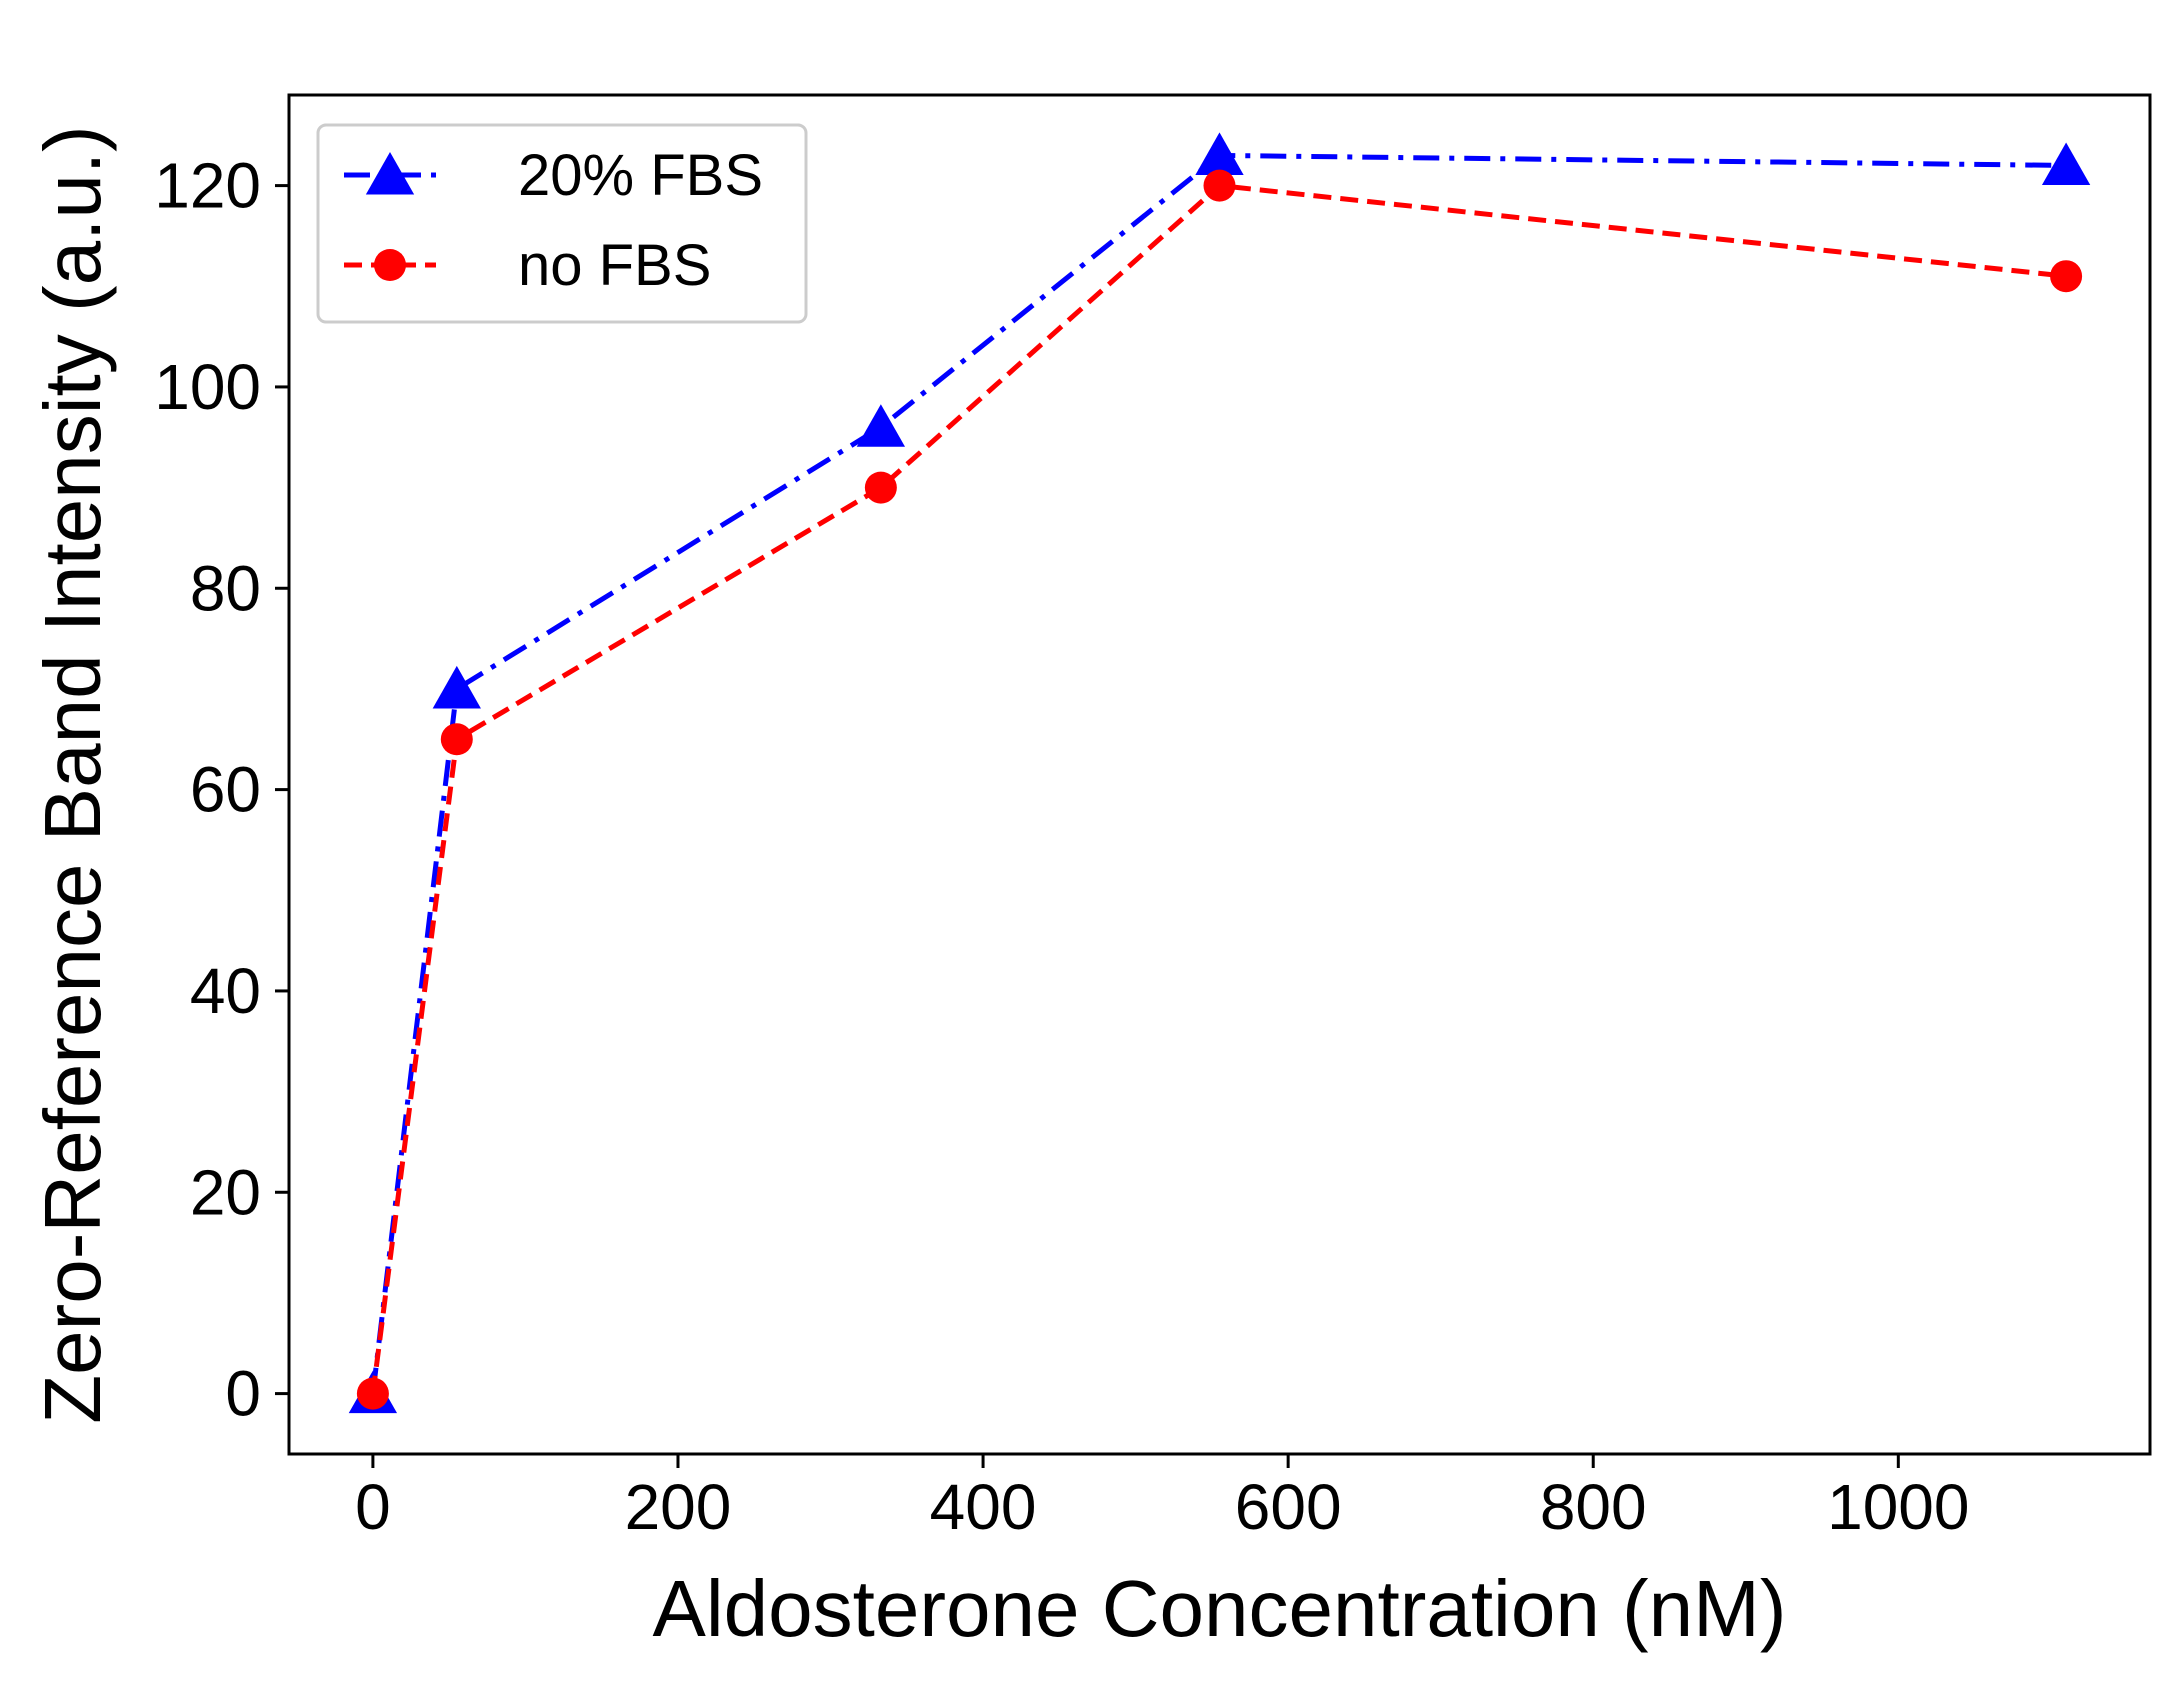 The height and width of the screenshot is (1689, 2177). What do you see at coordinates (983, 1507) in the screenshot?
I see `x-tick-label: 400` at bounding box center [983, 1507].